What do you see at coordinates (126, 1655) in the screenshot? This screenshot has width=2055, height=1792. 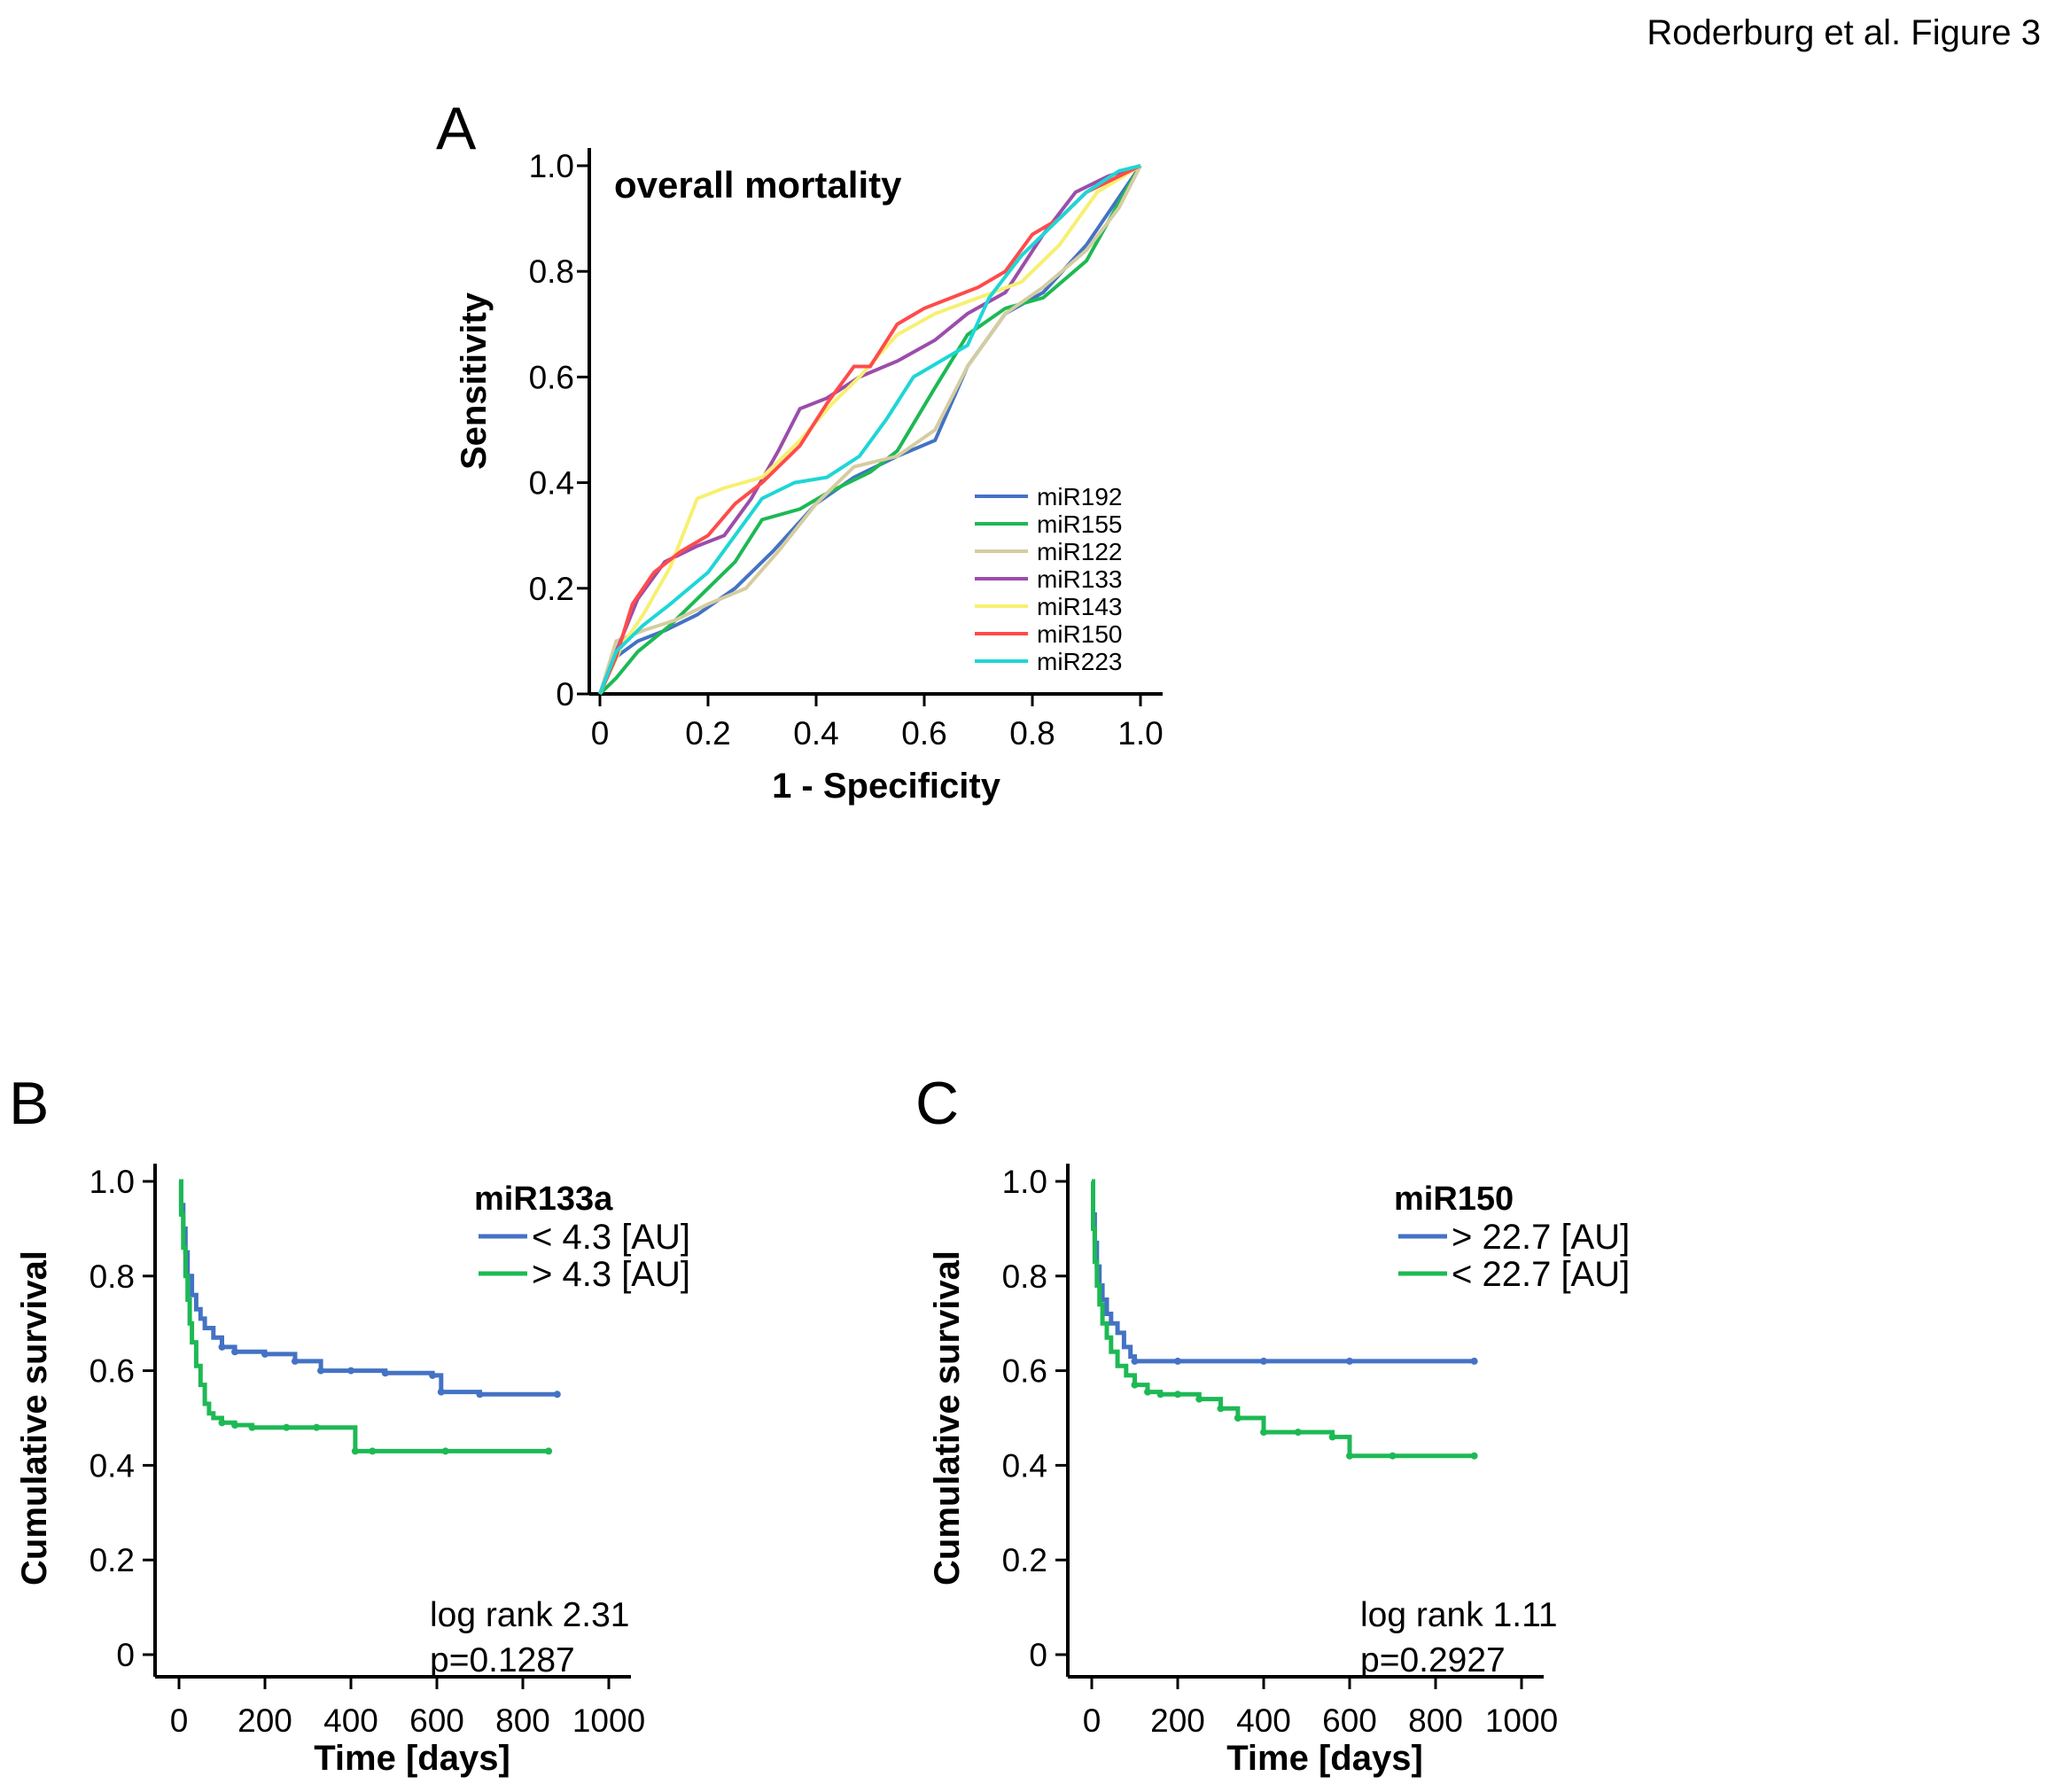 I see `panel-b-y-tick-label: 0` at bounding box center [126, 1655].